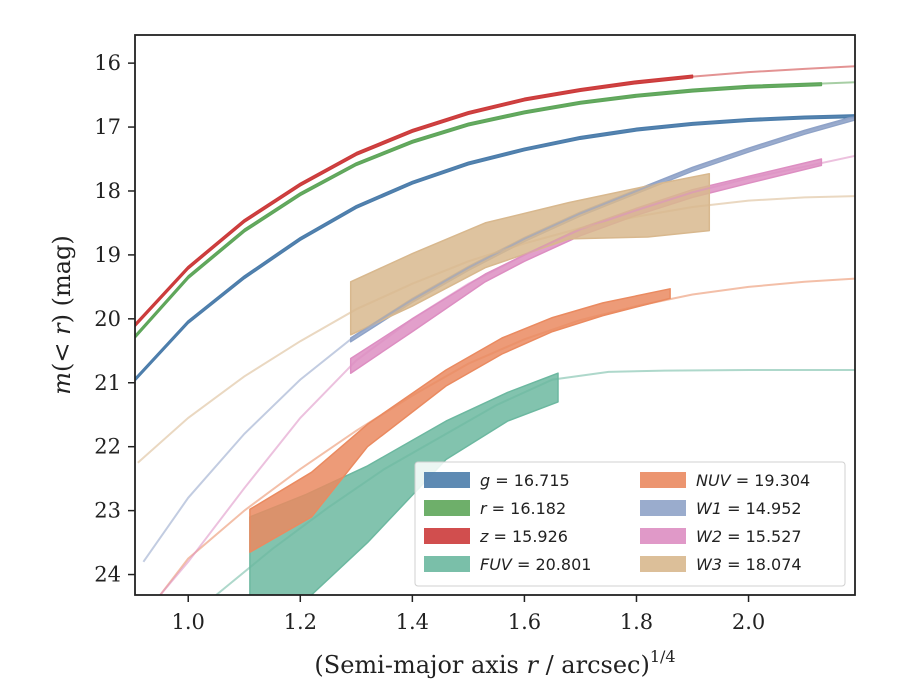 The image size is (900, 700). Describe the element at coordinates (107, 383) in the screenshot. I see `y-tick-label: 21` at that location.